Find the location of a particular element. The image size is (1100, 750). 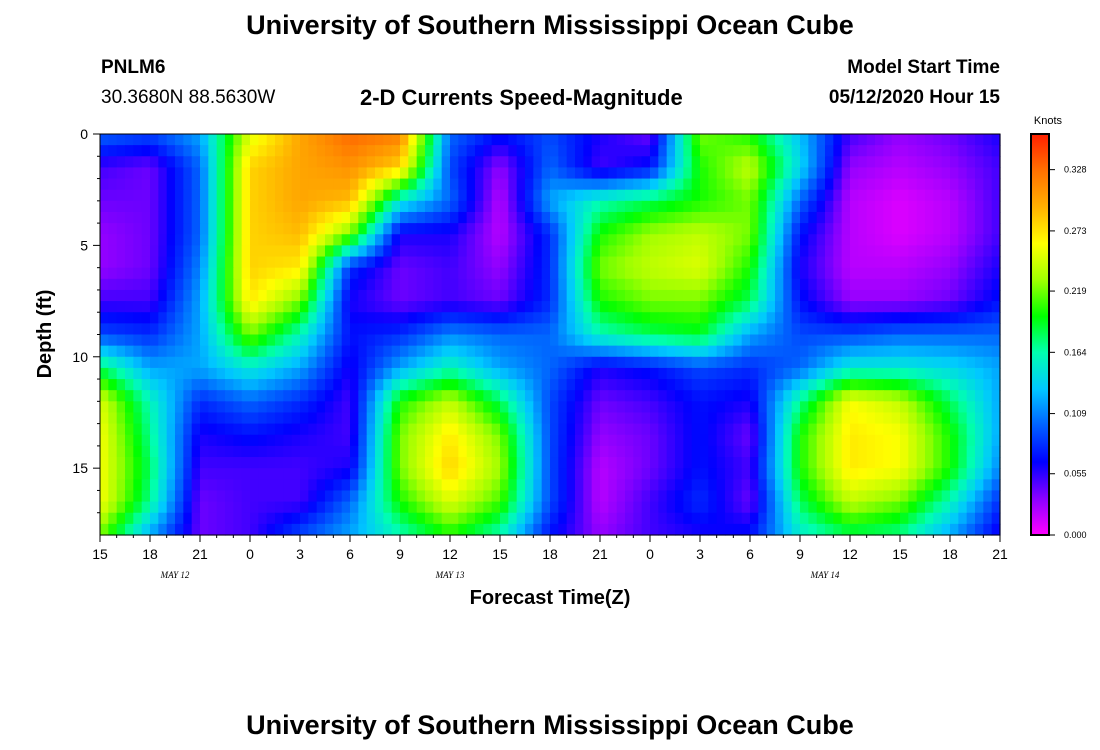

x-tick-label: 18 is located at coordinates (950, 554).